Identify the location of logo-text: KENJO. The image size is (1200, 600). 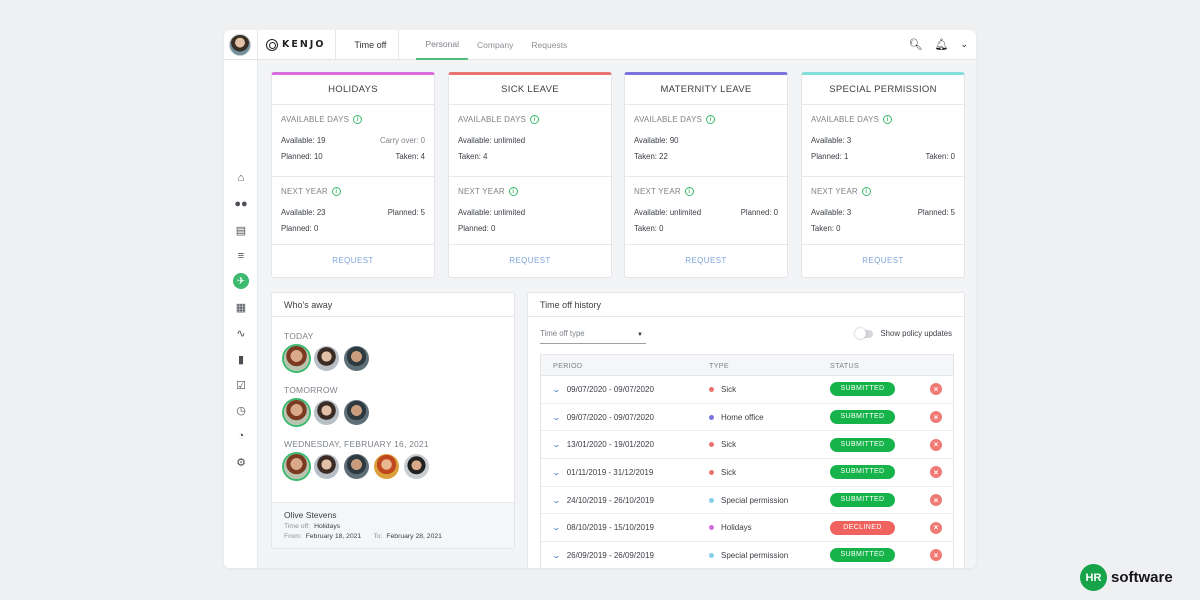
(304, 44).